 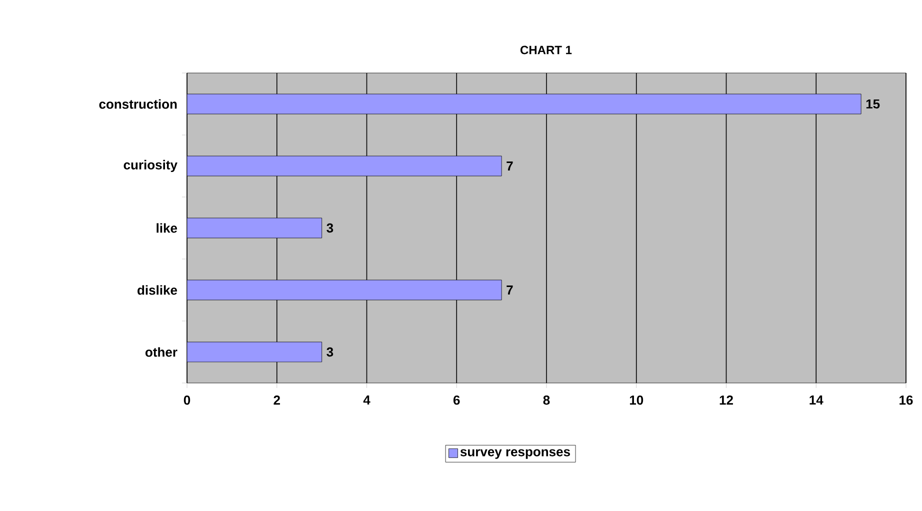 What do you see at coordinates (151, 166) in the screenshot?
I see `y-tick-label: curiosity` at bounding box center [151, 166].